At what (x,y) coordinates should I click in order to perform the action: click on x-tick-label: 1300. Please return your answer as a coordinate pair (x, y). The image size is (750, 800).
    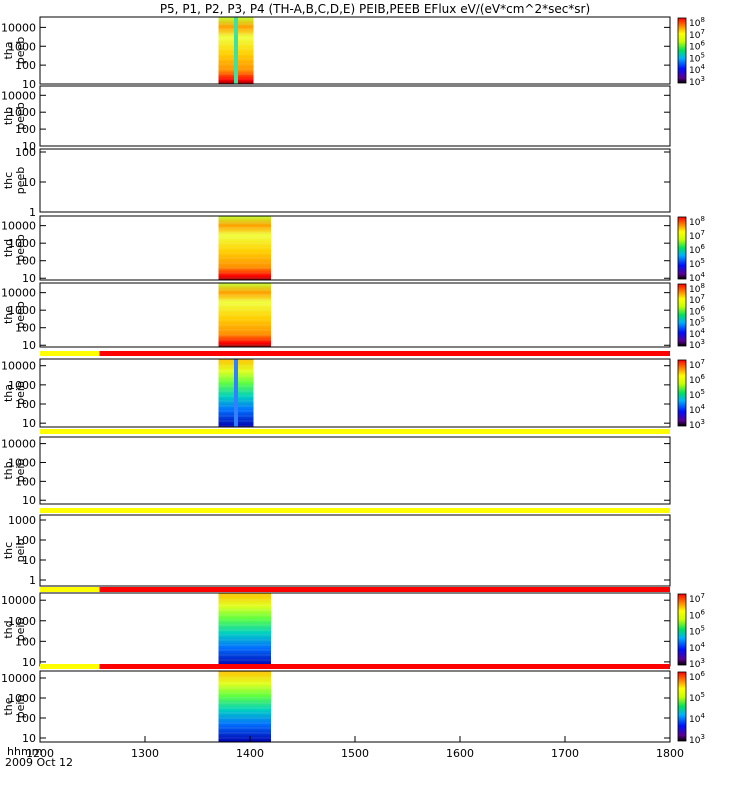
    Looking at the image, I should click on (145, 753).